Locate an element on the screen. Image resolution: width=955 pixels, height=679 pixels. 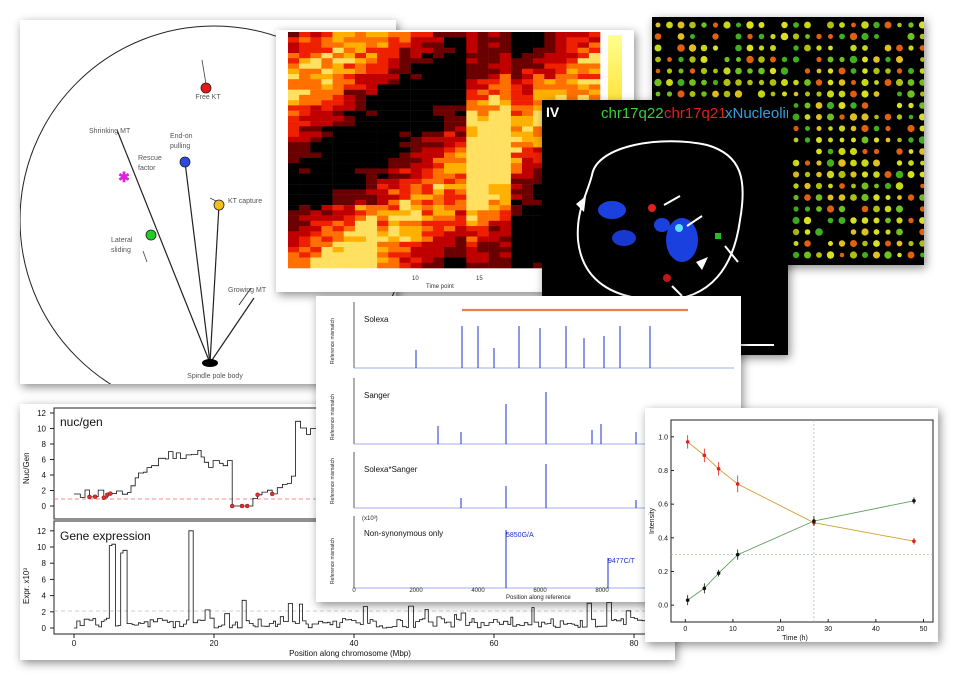
intensity-point is located at coordinates (814, 521).